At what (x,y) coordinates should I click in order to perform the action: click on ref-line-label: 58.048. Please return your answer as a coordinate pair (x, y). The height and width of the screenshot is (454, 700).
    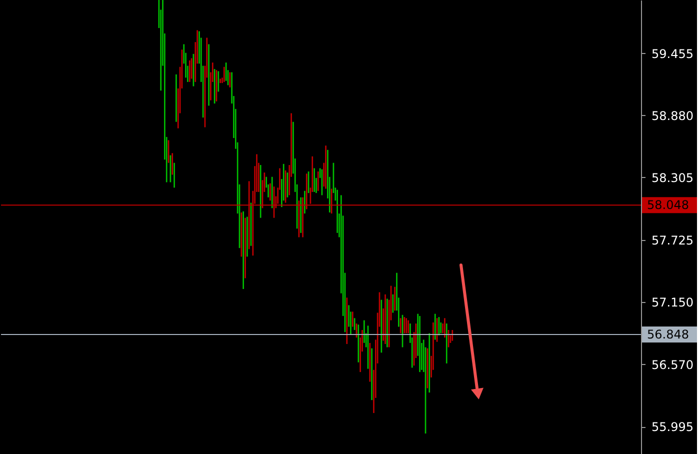
    Looking at the image, I should click on (668, 205).